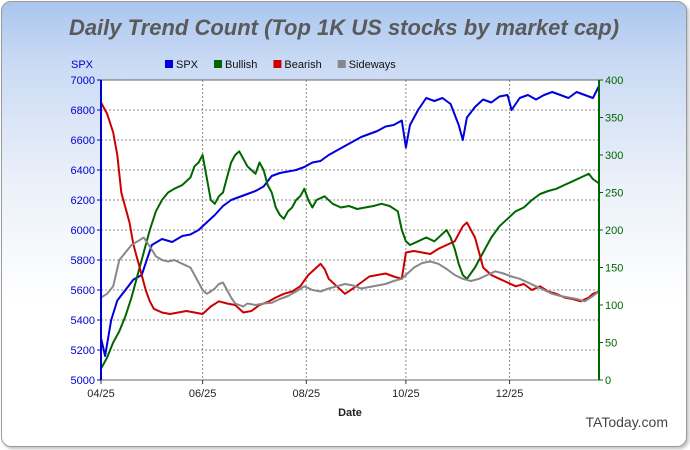  Describe the element at coordinates (406, 394) in the screenshot. I see `x-tick-label: 10/25` at that location.